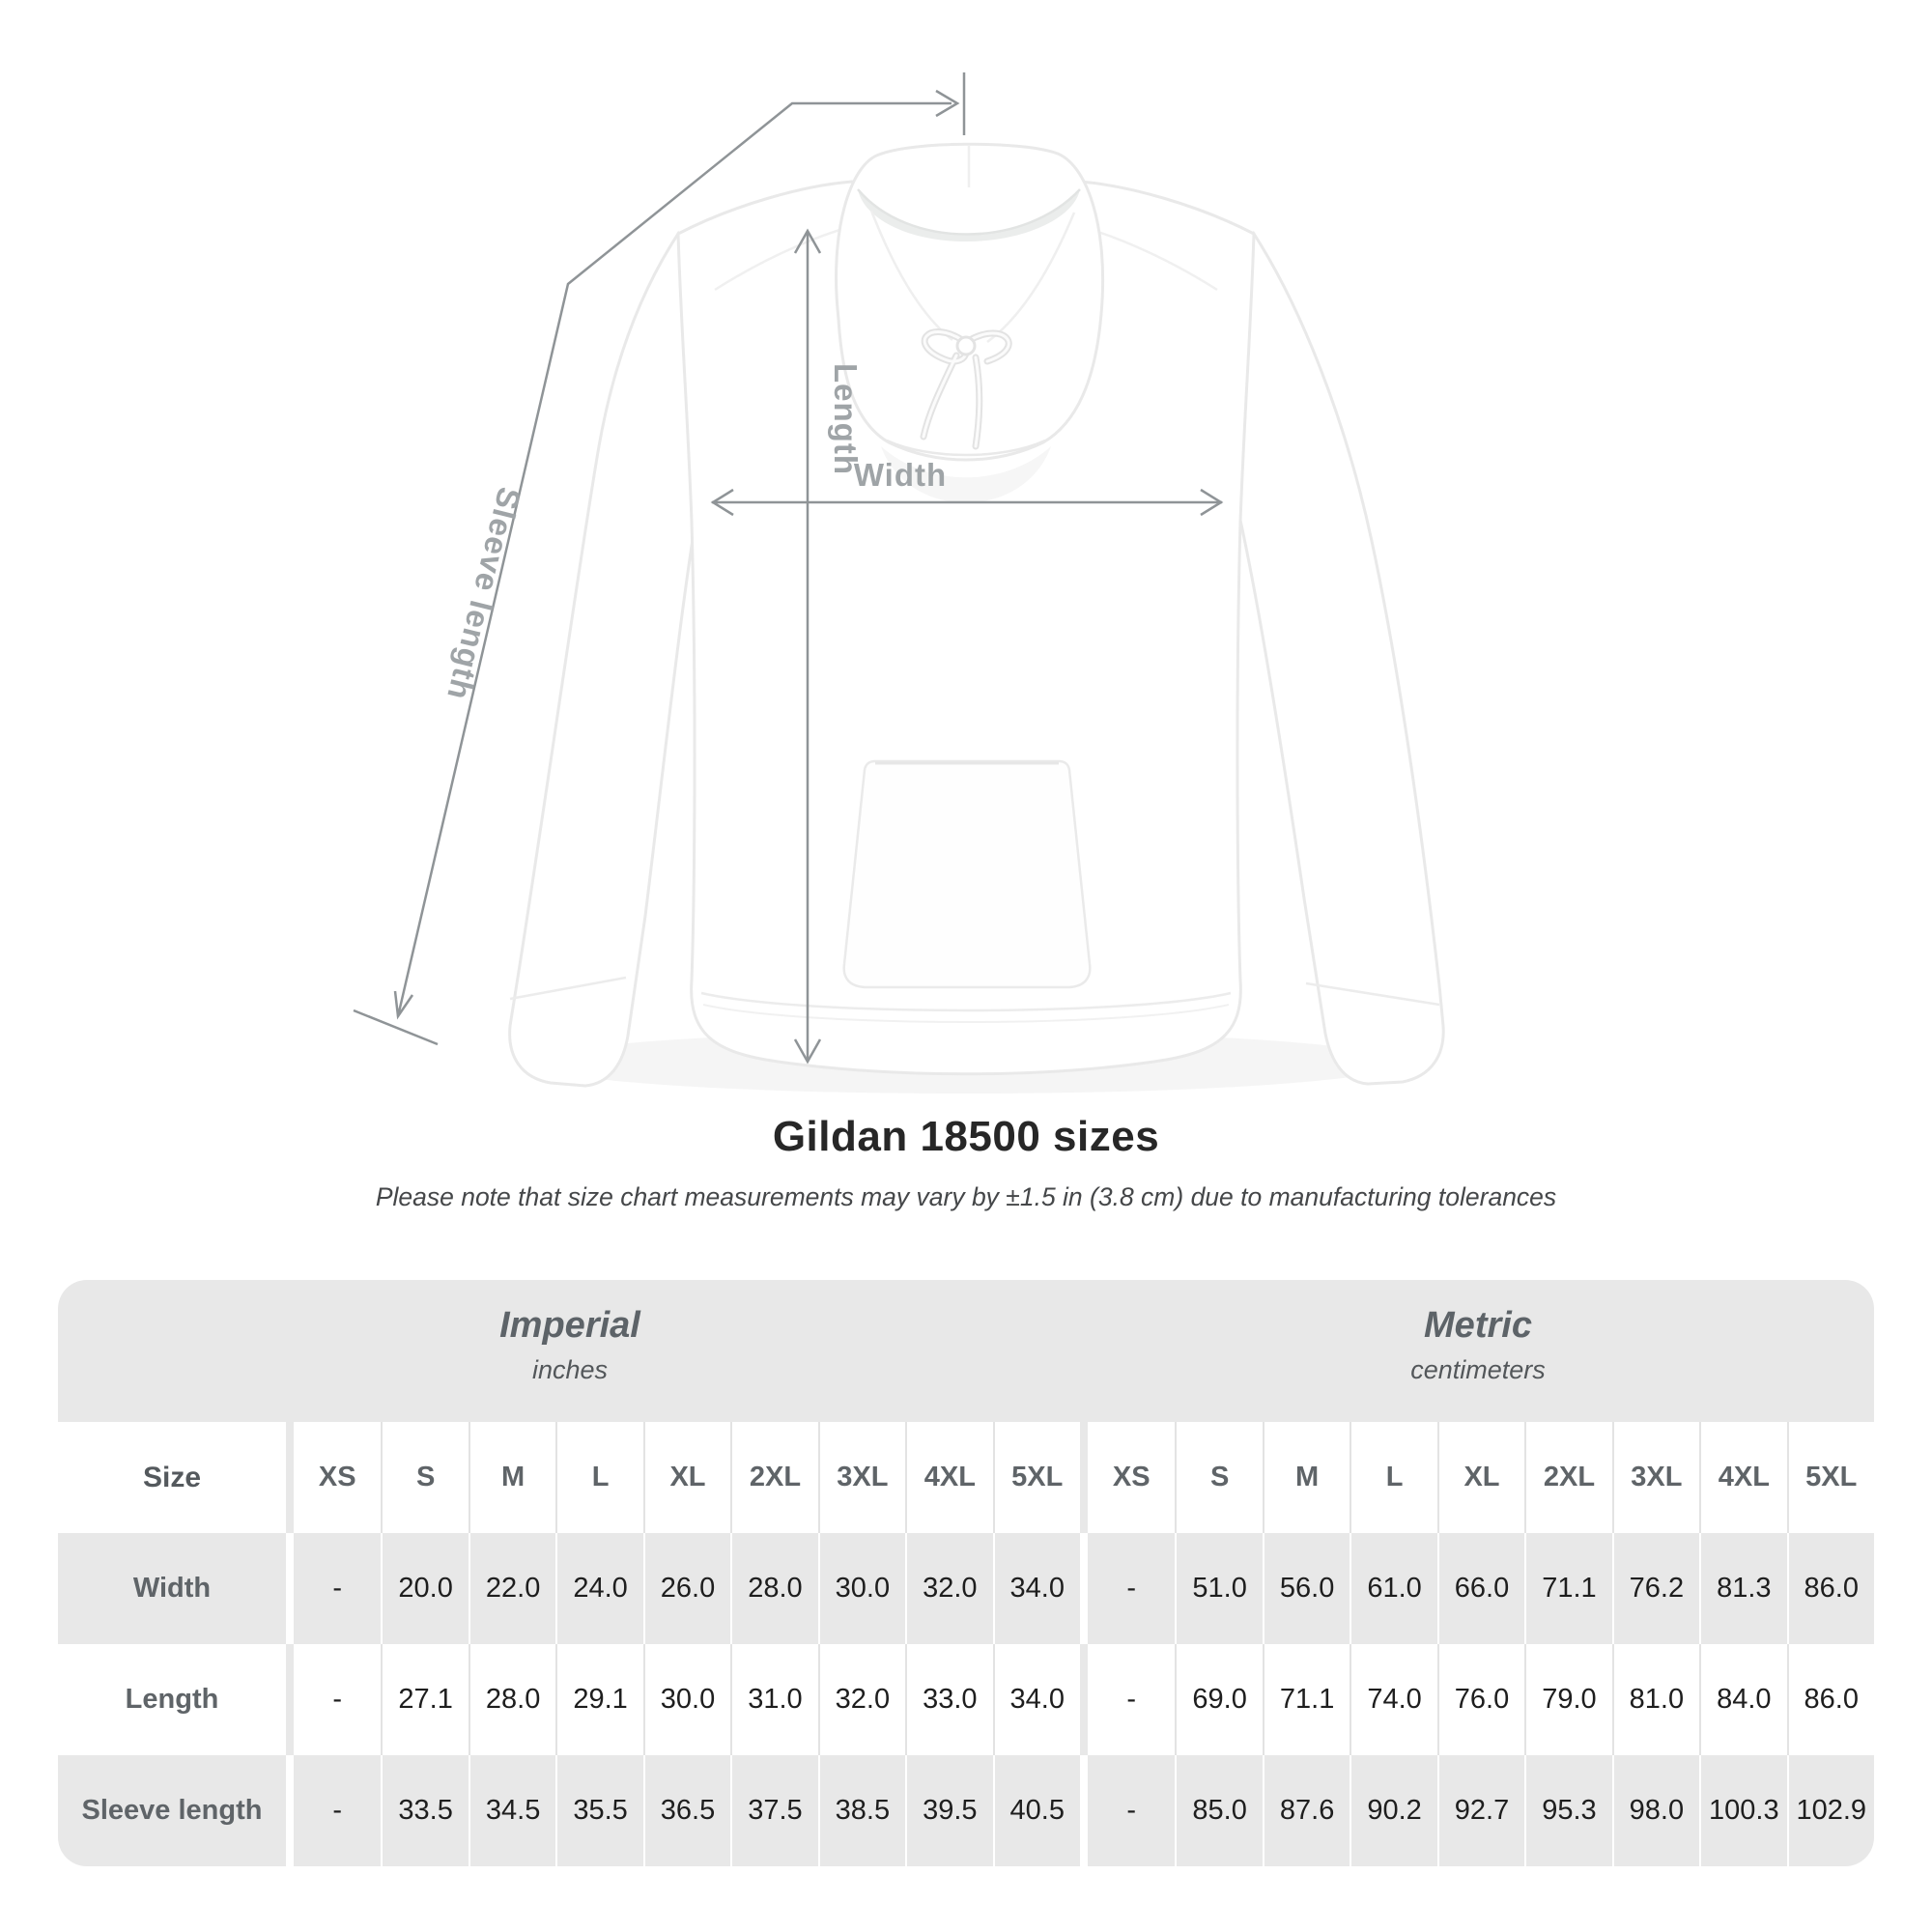 The height and width of the screenshot is (1932, 1932). Describe the element at coordinates (1743, 1588) in the screenshot. I see `cell-metric-width-4xl: 81.3` at that location.